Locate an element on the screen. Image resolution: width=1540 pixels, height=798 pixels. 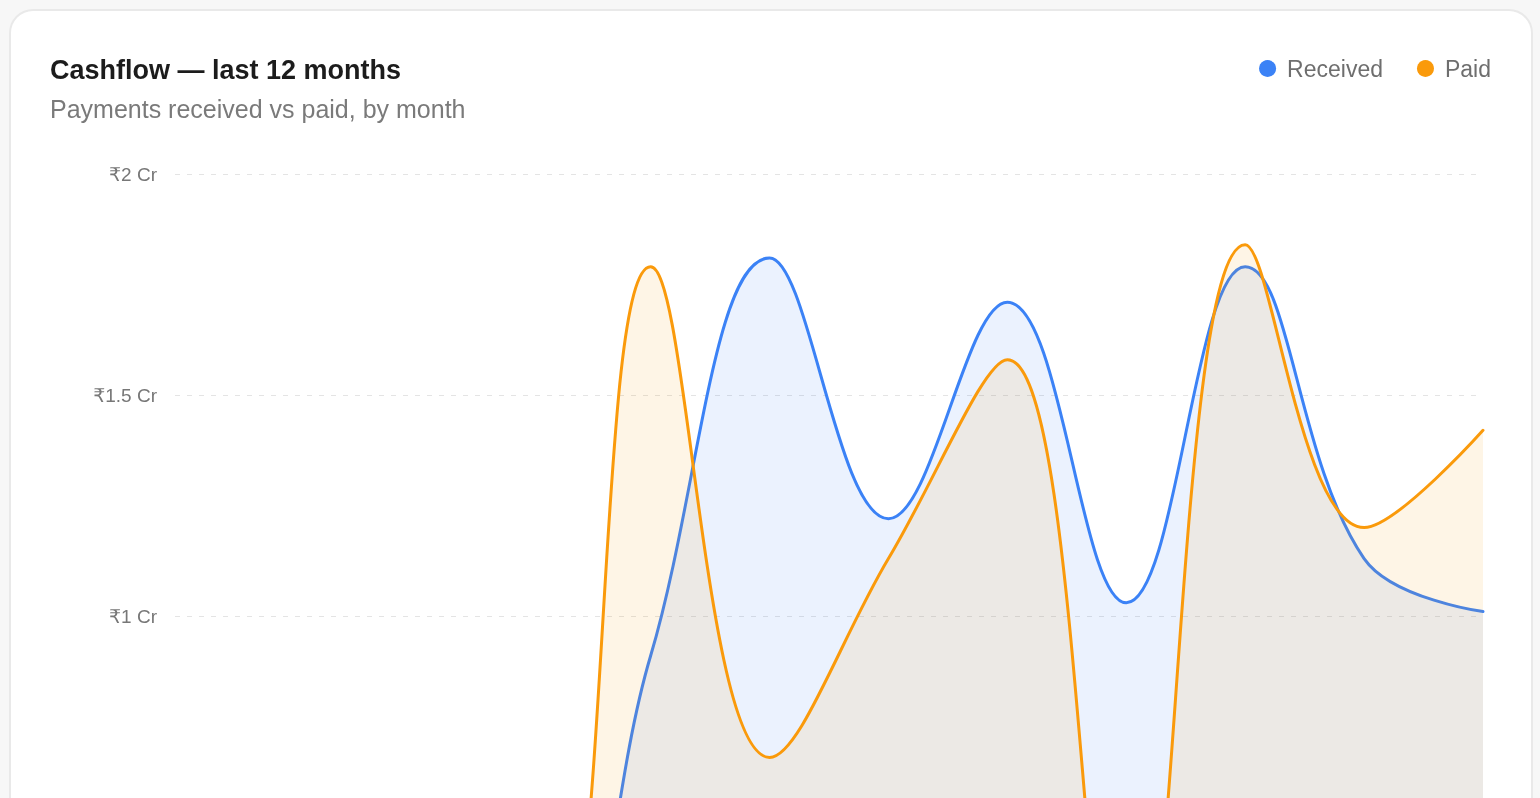
legend-label: Received is located at coordinates (1335, 68).